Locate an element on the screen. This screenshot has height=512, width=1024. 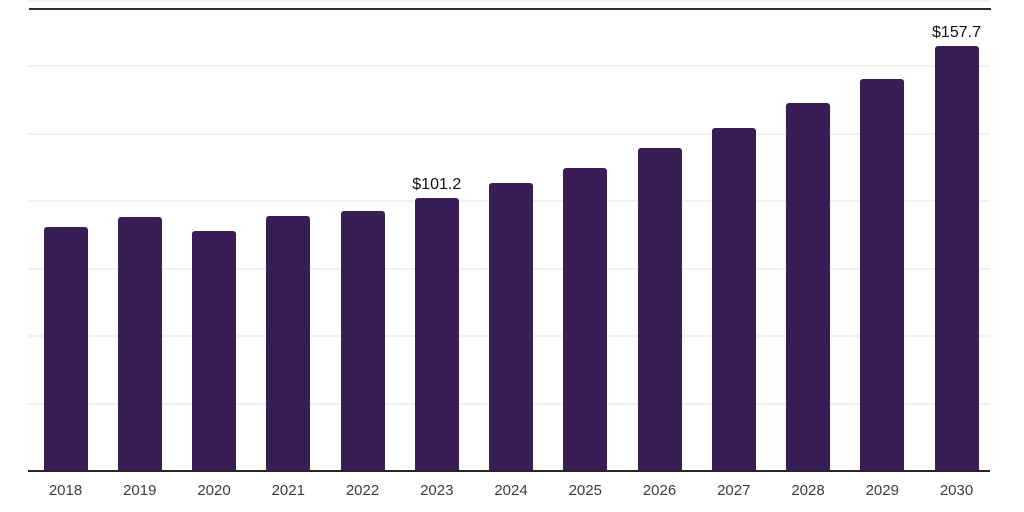
x-tick-label-2024: 2024 is located at coordinates (511, 490).